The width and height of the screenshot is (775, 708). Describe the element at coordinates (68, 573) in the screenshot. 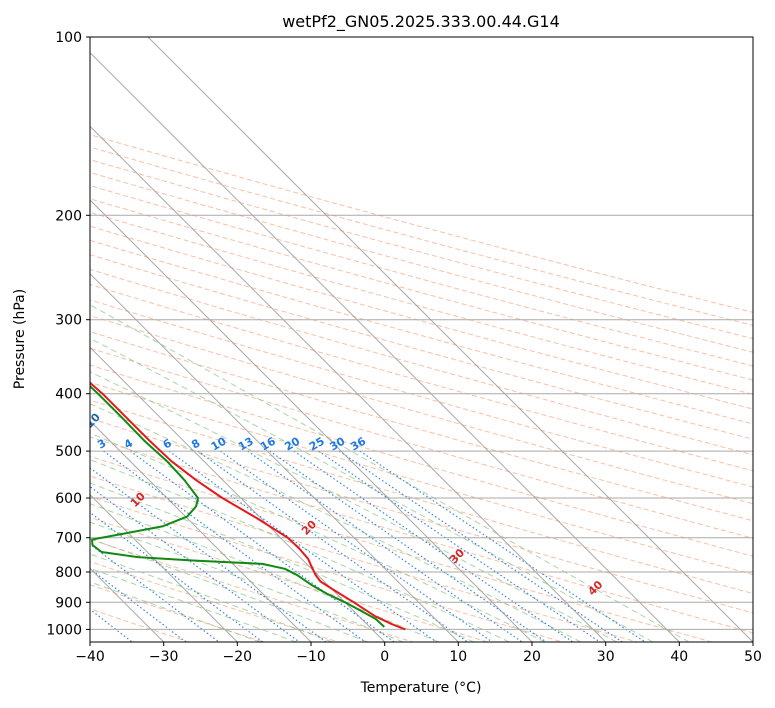

I see `y-tick-label: 800` at that location.